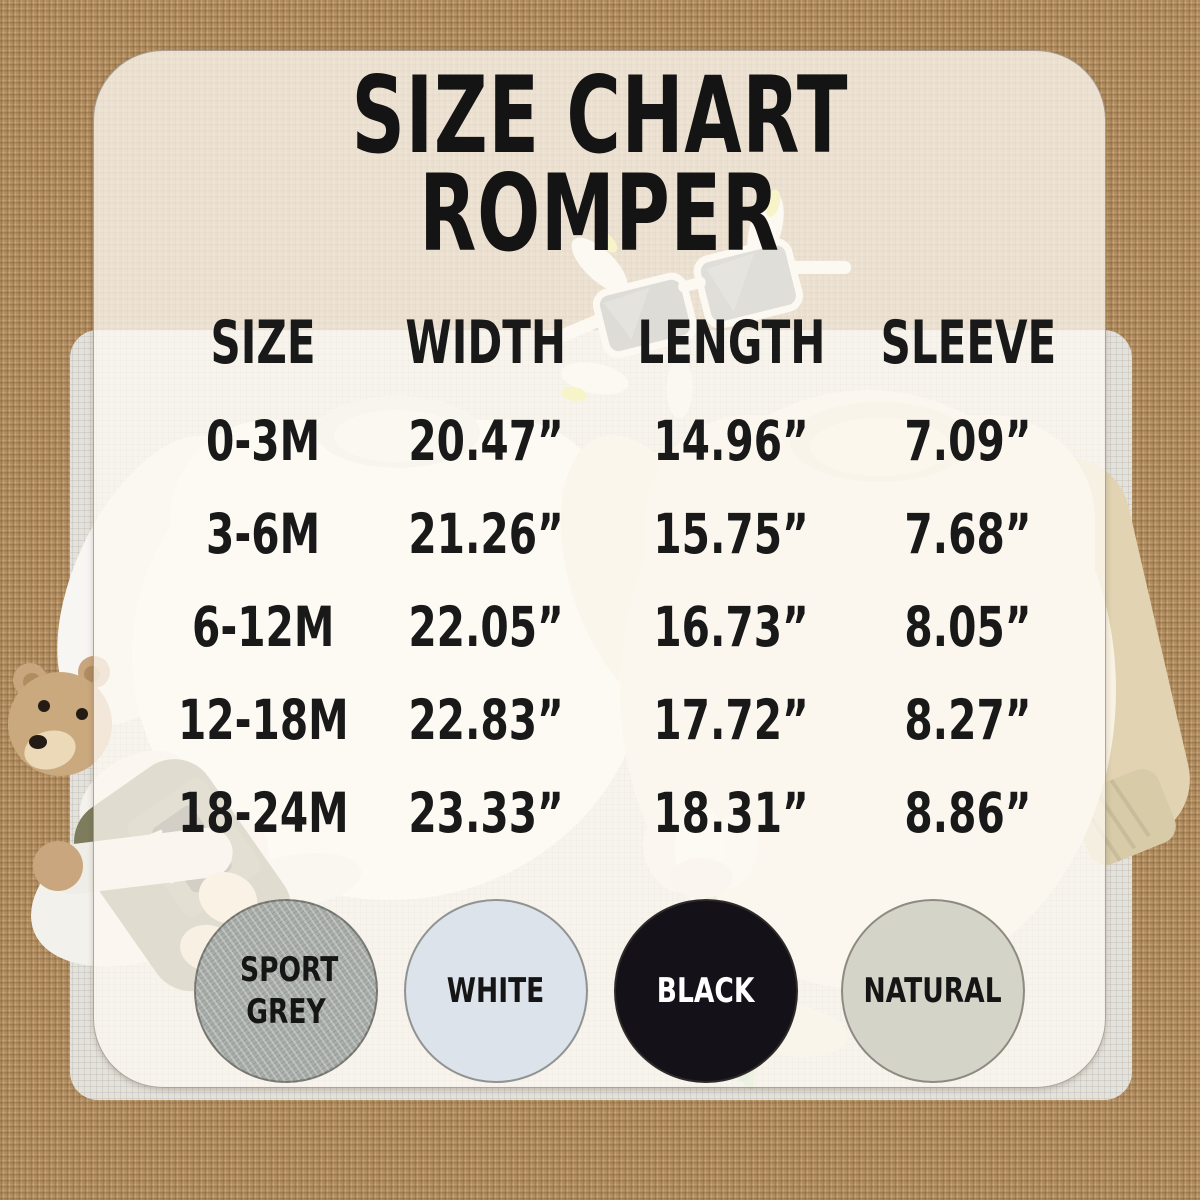 The width and height of the screenshot is (1200, 1200). I want to click on row-width: 21.26”, so click(486, 533).